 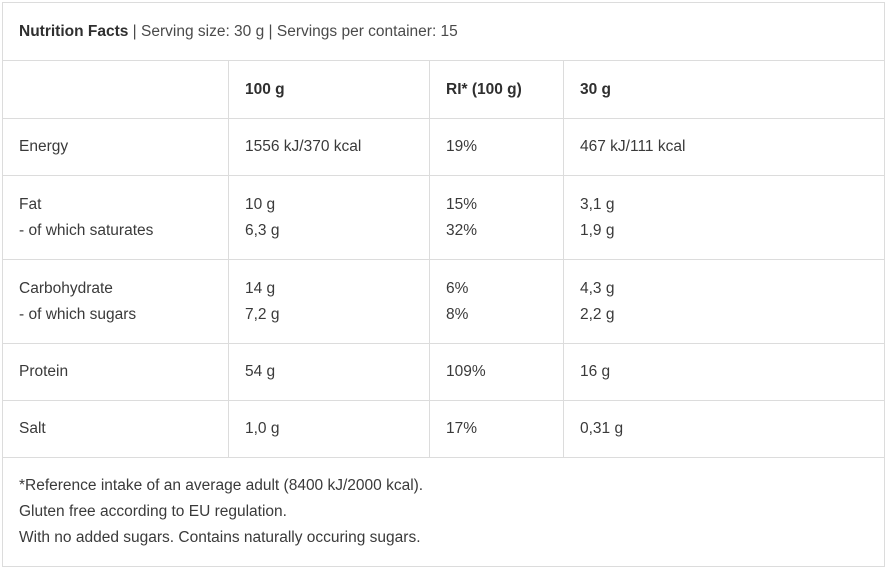 I want to click on value-line: 15%, so click(x=462, y=204).